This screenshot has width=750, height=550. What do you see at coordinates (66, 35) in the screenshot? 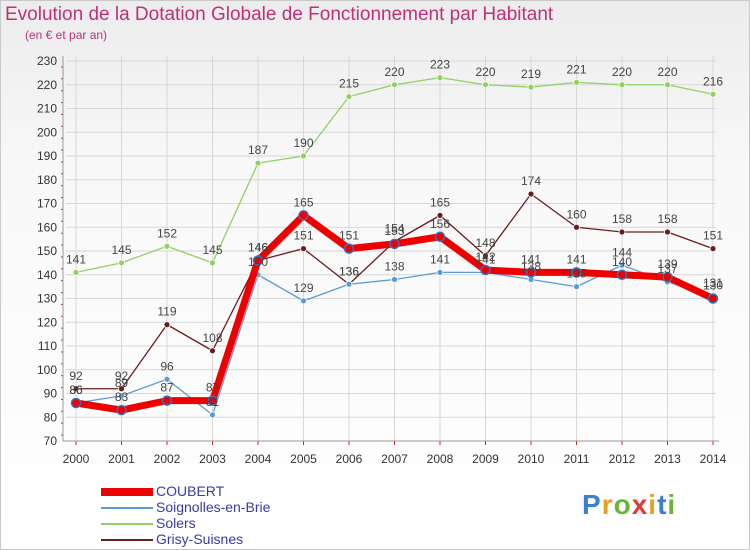
I see `chart-subtitle: (en € et par an)` at bounding box center [66, 35].